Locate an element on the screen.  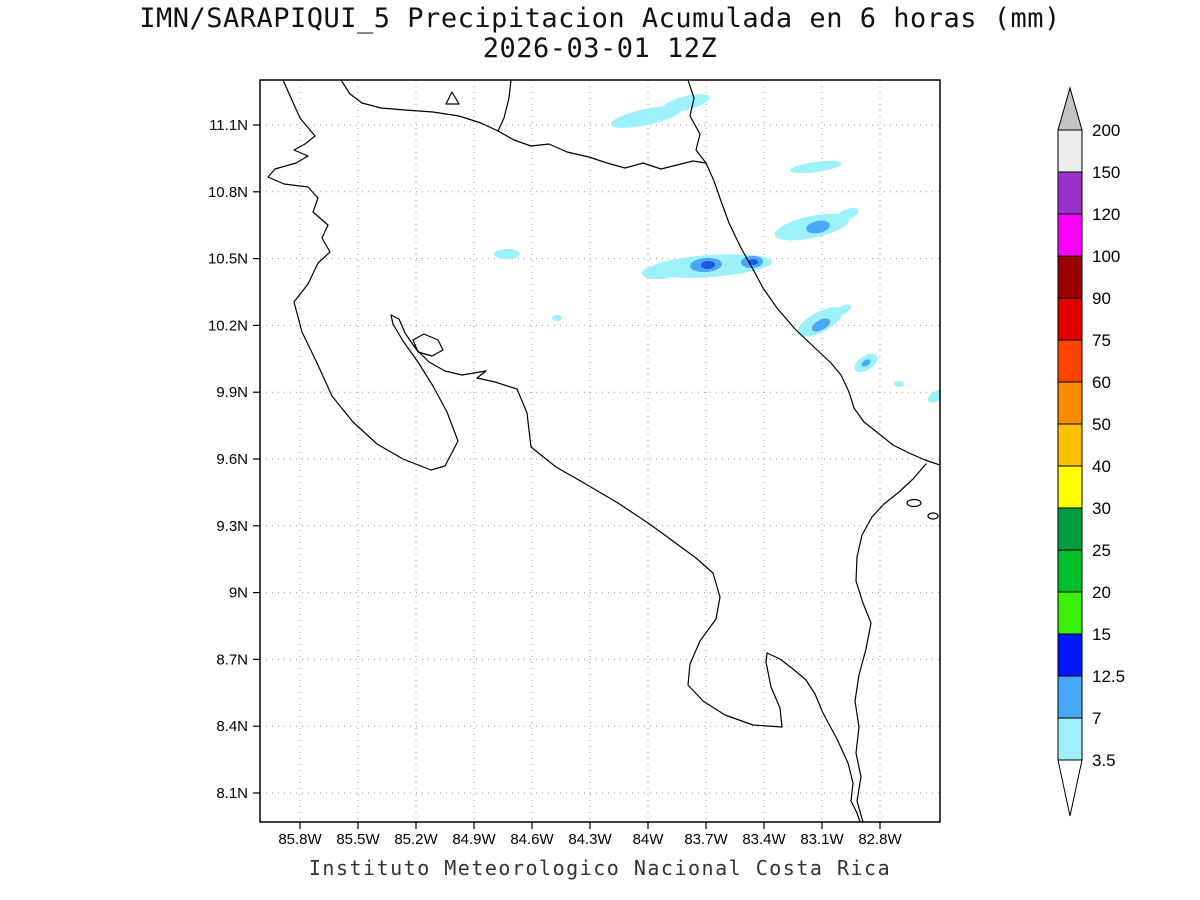
lon-tick-label: 84.6W is located at coordinates (532, 839).